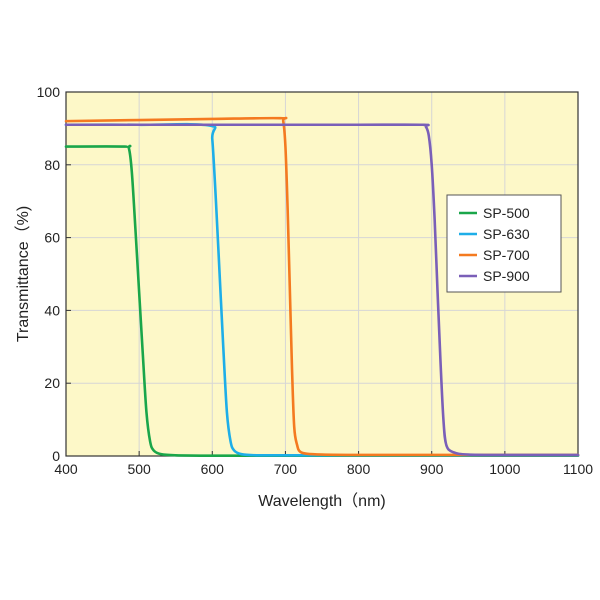 Image resolution: width=600 pixels, height=600 pixels. Describe the element at coordinates (23, 274) in the screenshot. I see `y-axis-title: Transmittance（%)` at that location.